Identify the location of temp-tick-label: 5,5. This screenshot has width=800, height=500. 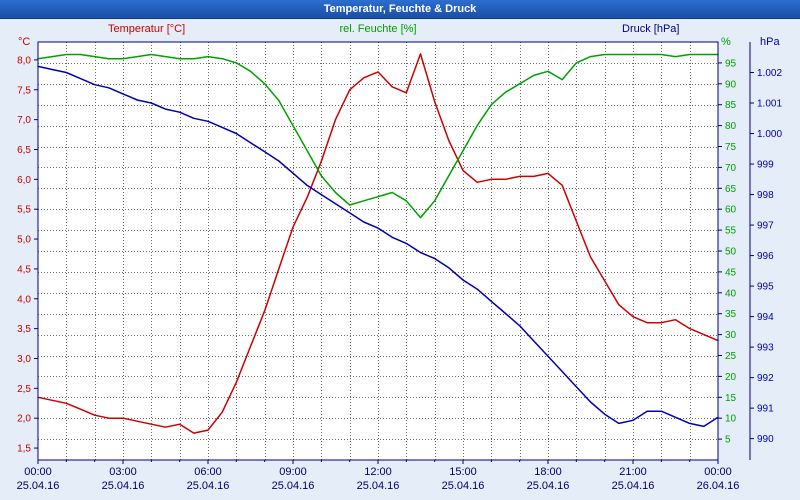
(24, 210).